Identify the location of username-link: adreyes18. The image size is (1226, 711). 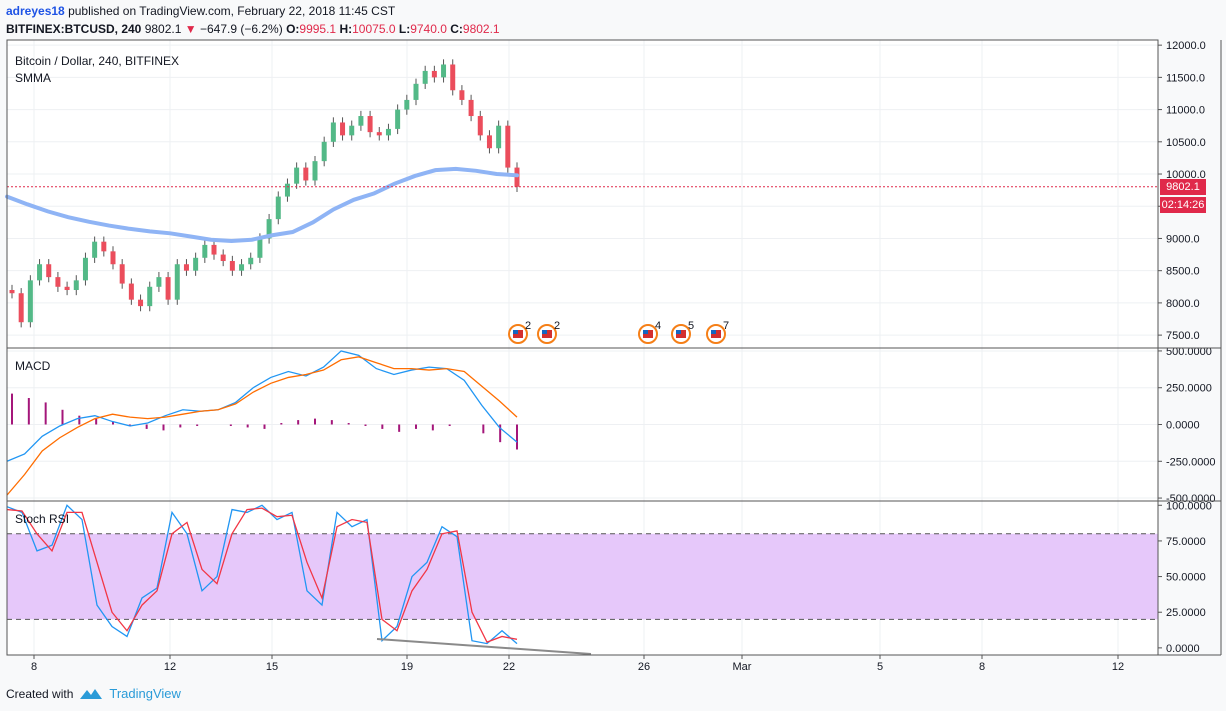
(35, 11).